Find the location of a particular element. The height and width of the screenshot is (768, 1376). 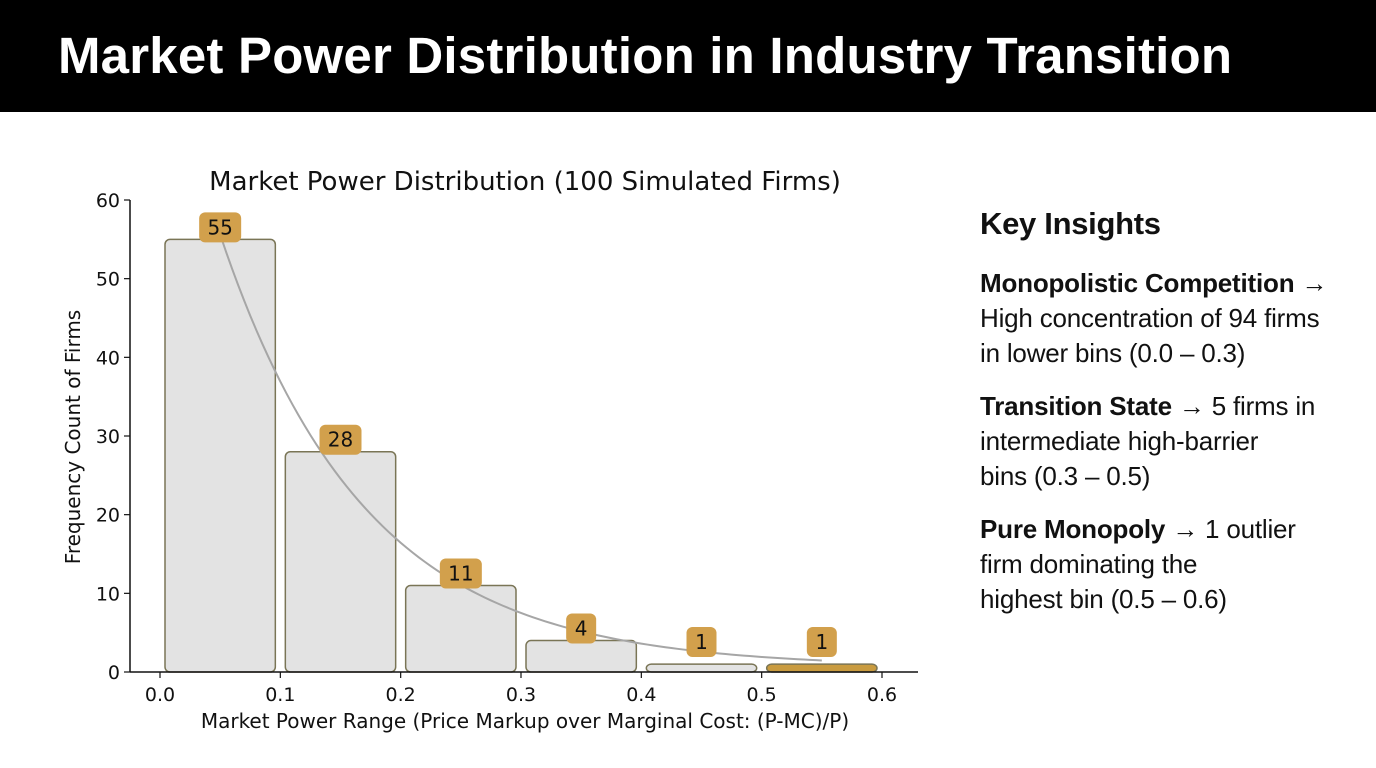

insight-arrow: → 1 outlier is located at coordinates (1230, 529).